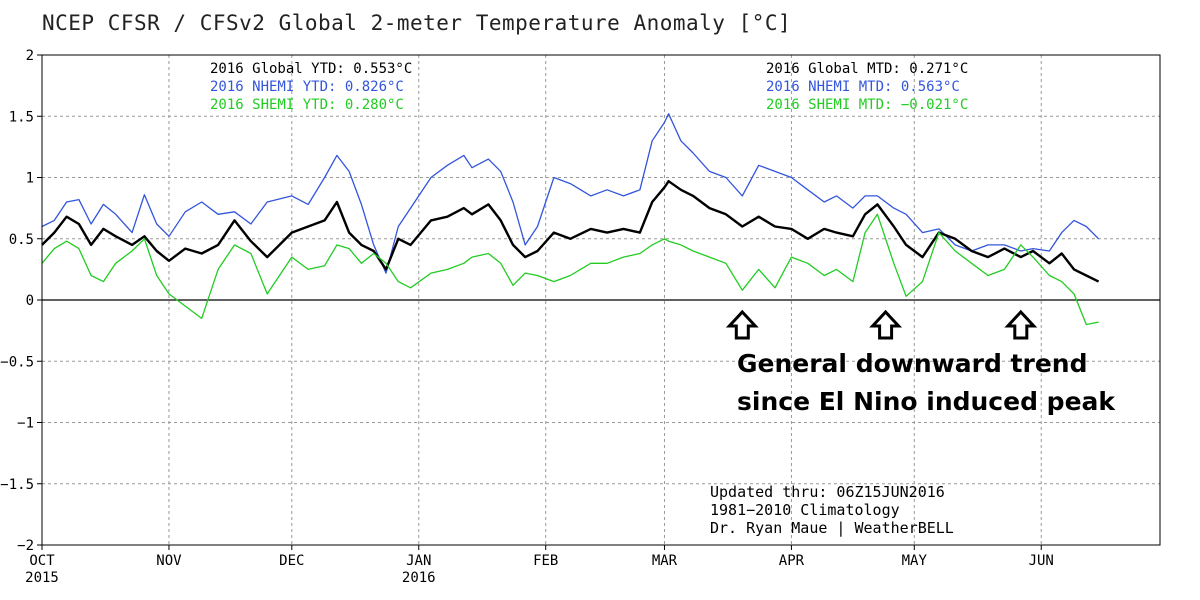  What do you see at coordinates (805, 510) in the screenshot?
I see `credit-climatology: 1981−2010 Climatology` at bounding box center [805, 510].